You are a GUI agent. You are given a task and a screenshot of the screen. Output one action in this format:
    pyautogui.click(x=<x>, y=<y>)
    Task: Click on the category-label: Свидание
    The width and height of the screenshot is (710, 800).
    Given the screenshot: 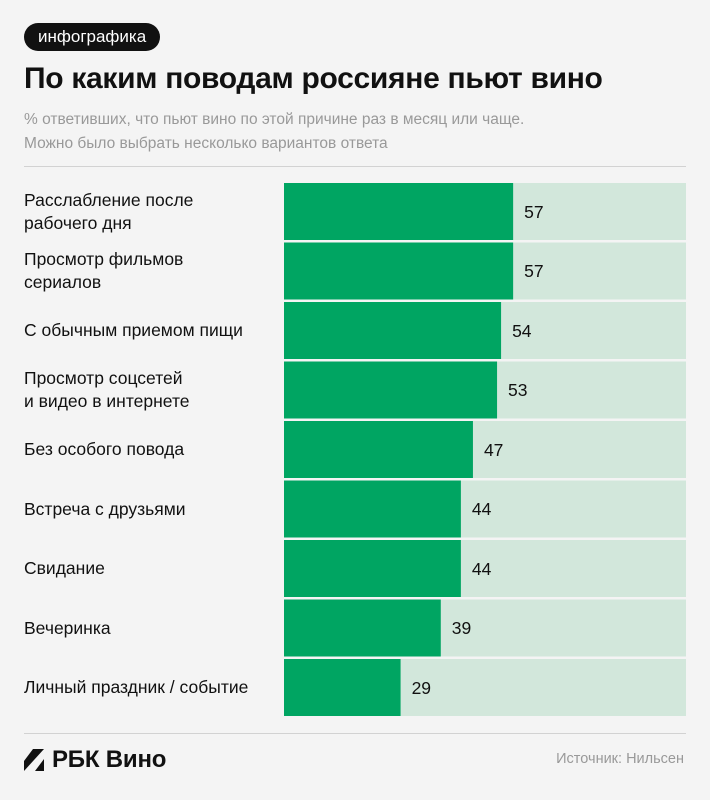 What is the action you would take?
    pyautogui.click(x=151, y=568)
    